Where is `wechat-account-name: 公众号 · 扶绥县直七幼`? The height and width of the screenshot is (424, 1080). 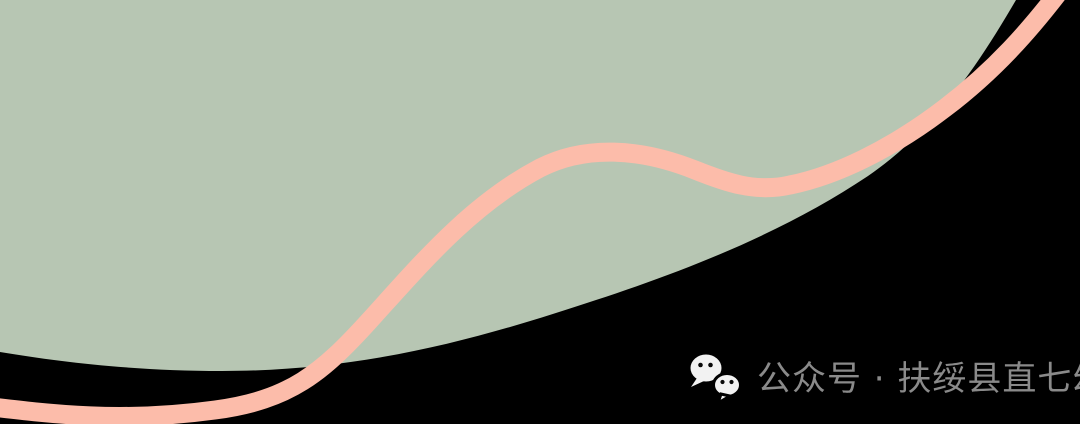 wechat-account-name: 公众号 · 扶绥县直七幼 is located at coordinates (918, 379).